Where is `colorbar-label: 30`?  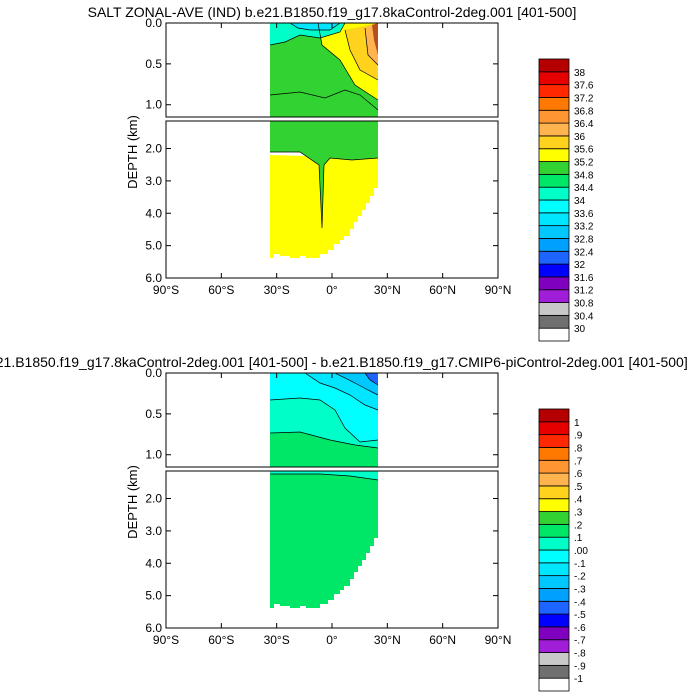 colorbar-label: 30 is located at coordinates (580, 329).